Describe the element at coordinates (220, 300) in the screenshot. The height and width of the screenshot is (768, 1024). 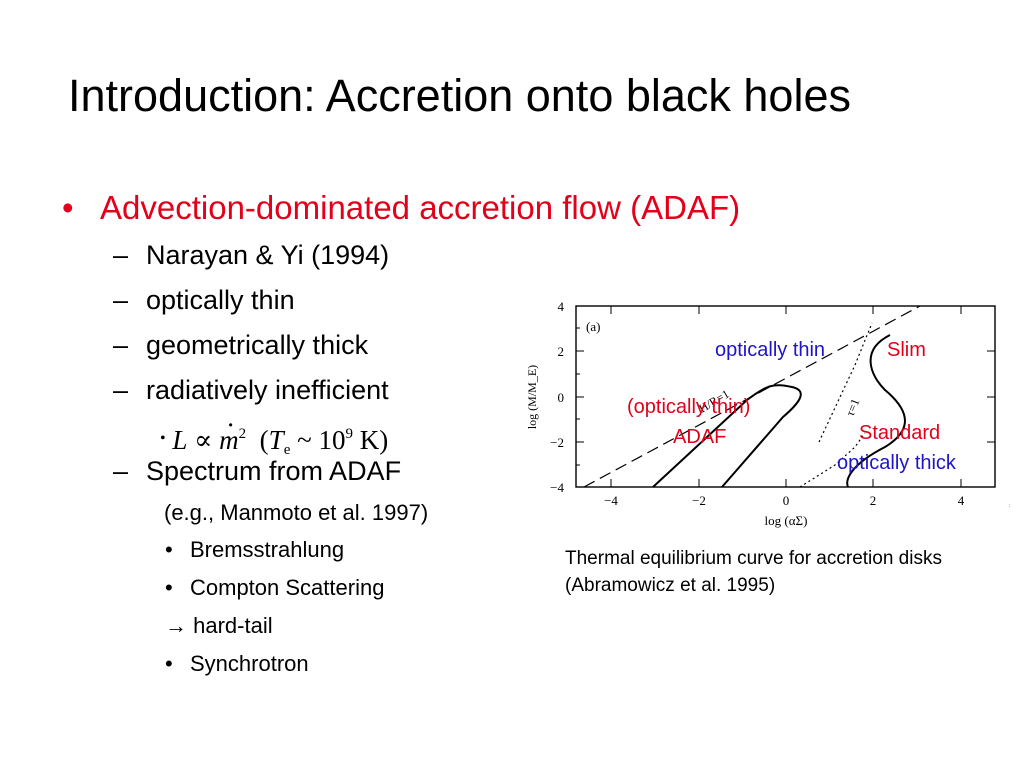
I see `point-optically-thin: optically thin` at that location.